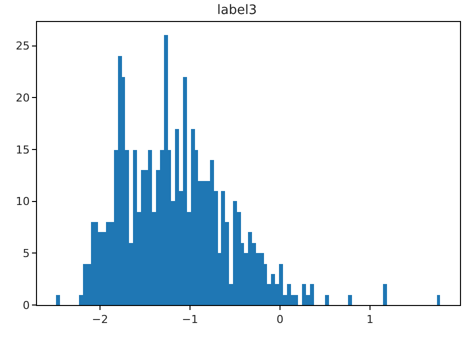 The image size is (474, 337). I want to click on y-tick-label: 5, so click(26, 253).